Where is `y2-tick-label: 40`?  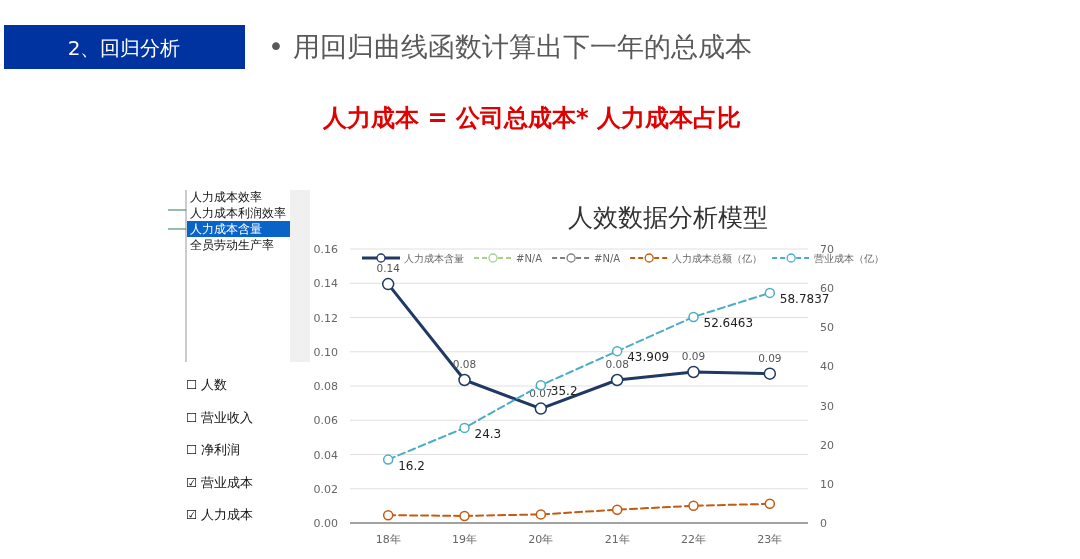
y2-tick-label: 40 is located at coordinates (827, 367).